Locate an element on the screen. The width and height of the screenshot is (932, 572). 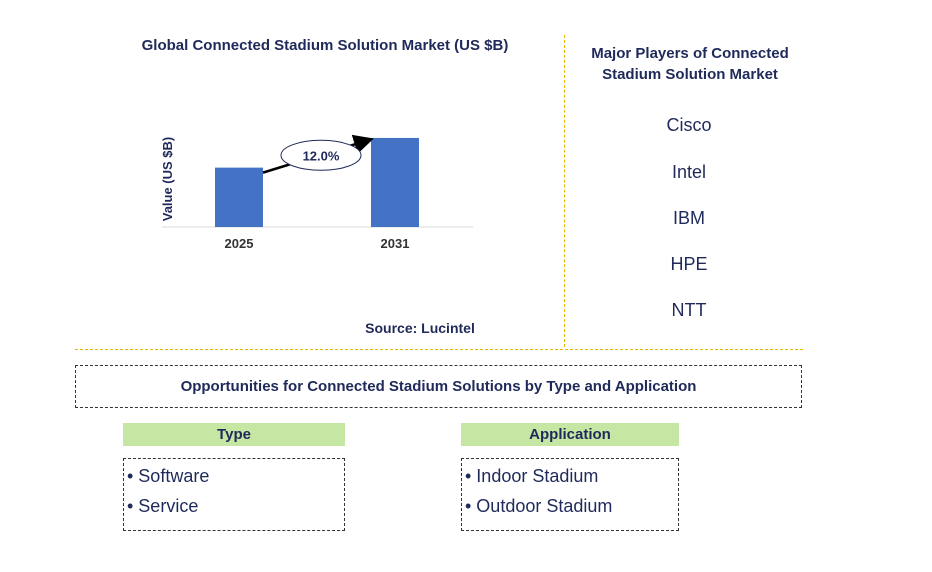
type-item-service: • Service is located at coordinates (163, 506).